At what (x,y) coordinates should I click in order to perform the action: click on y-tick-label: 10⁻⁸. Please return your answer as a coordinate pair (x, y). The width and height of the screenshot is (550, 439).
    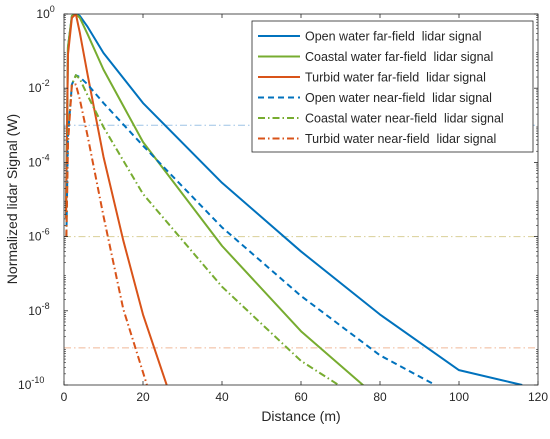
    Looking at the image, I should click on (38, 309).